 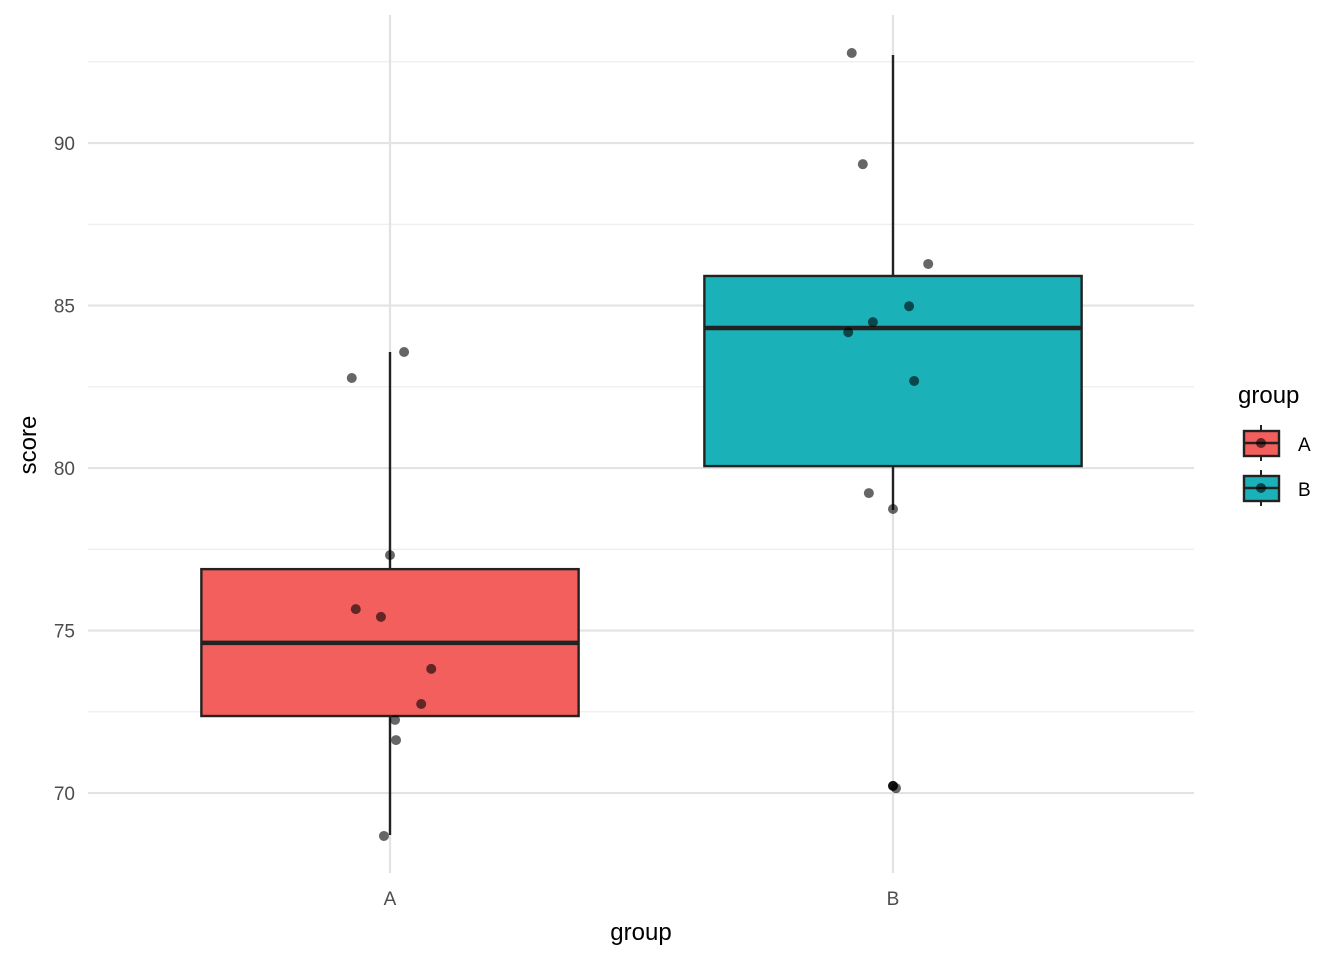 I want to click on legend-label: A, so click(x=1304, y=445).